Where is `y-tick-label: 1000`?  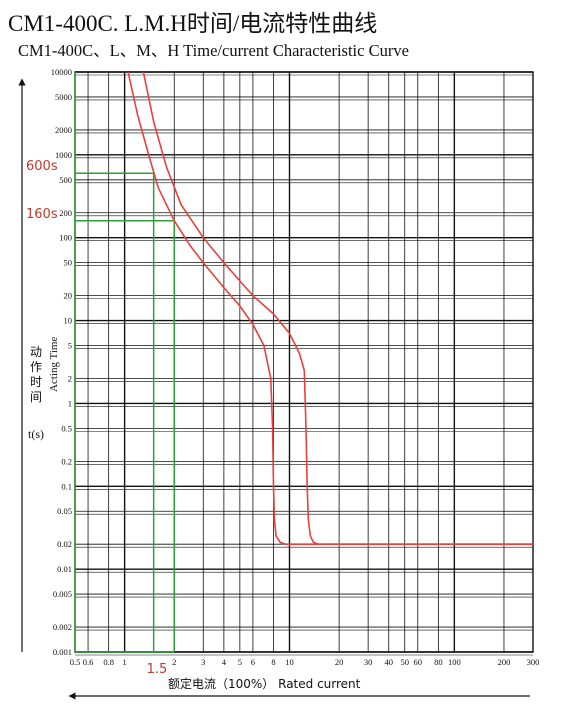
y-tick-label: 1000 is located at coordinates (63, 155).